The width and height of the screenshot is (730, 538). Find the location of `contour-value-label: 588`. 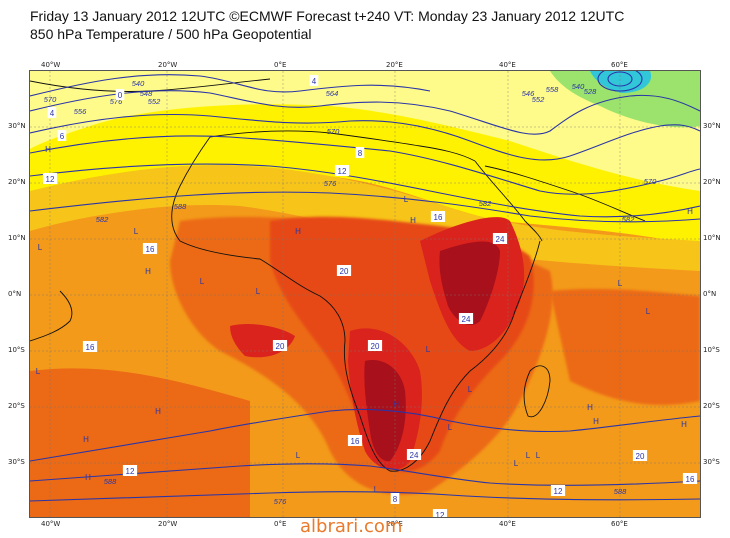

contour-value-label: 588 is located at coordinates (110, 481).